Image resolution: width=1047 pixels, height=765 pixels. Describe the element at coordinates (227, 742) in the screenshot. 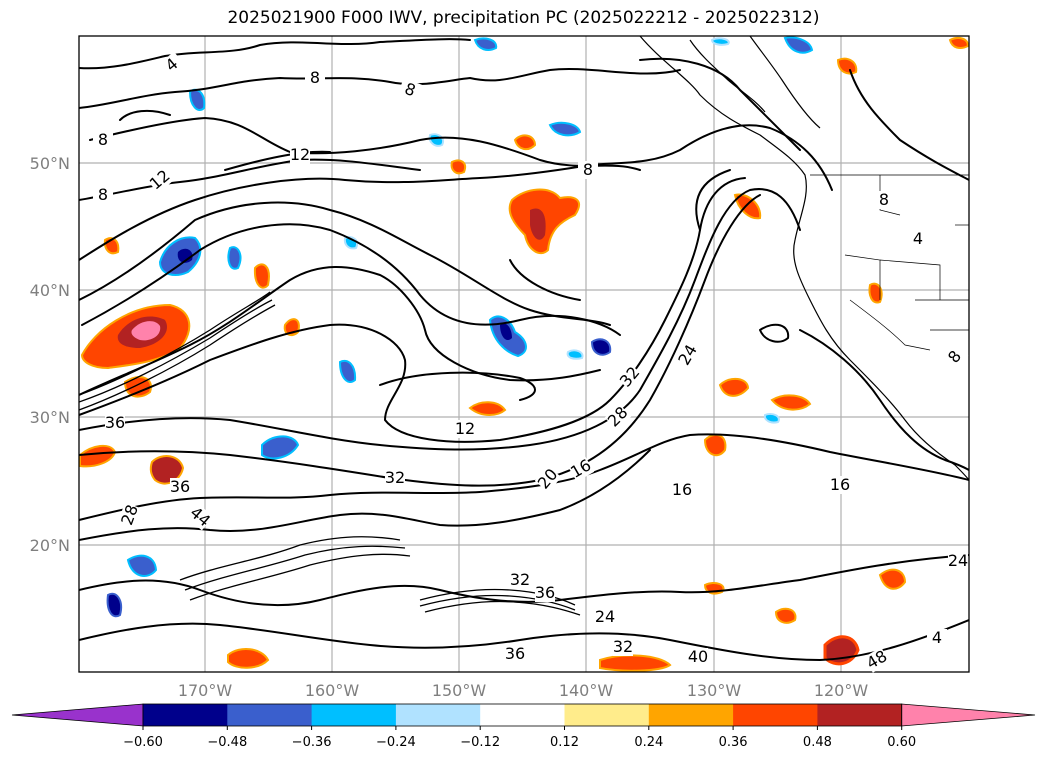

I see `colorbar-tick-label: −0.48` at that location.